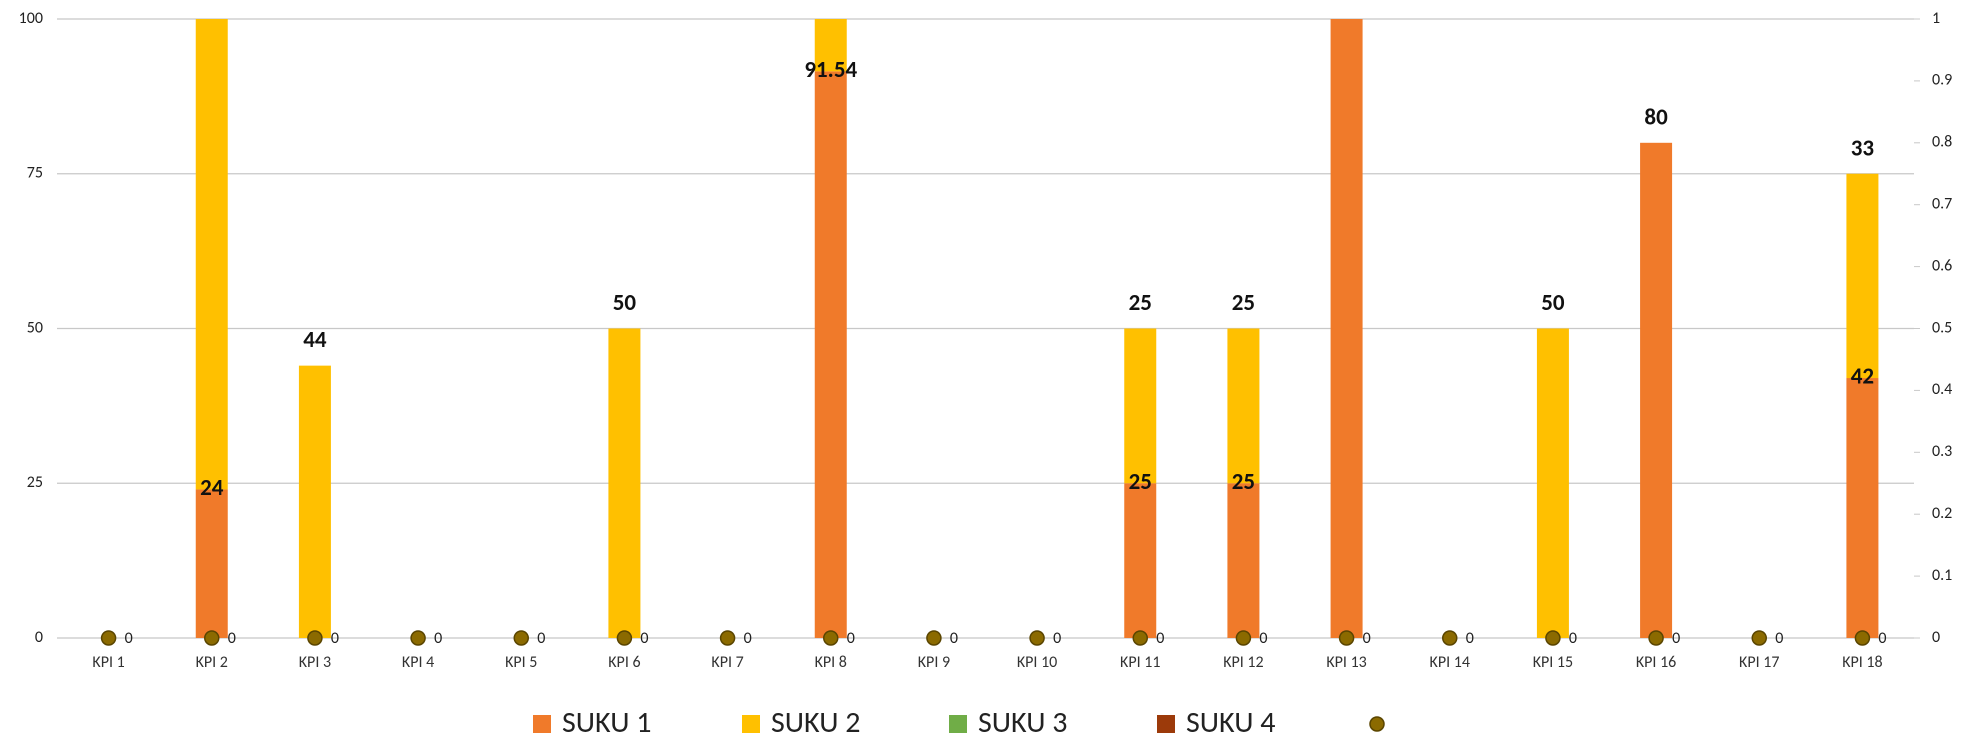  Describe the element at coordinates (1656, 117) in the screenshot. I see `data-label: 80` at that location.